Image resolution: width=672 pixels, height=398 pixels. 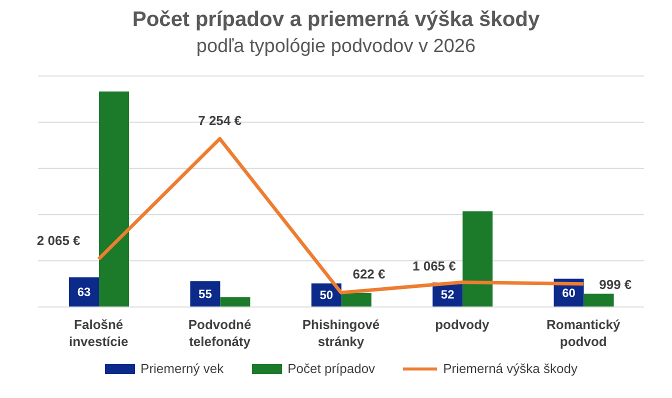 I want to click on data-label: 999 €, so click(x=615, y=284).